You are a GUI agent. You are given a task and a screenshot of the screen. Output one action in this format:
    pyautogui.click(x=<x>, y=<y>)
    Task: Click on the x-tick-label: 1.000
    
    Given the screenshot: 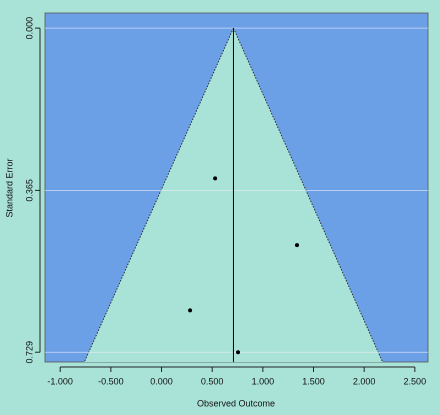 What is the action you would take?
    pyautogui.click(x=263, y=381)
    